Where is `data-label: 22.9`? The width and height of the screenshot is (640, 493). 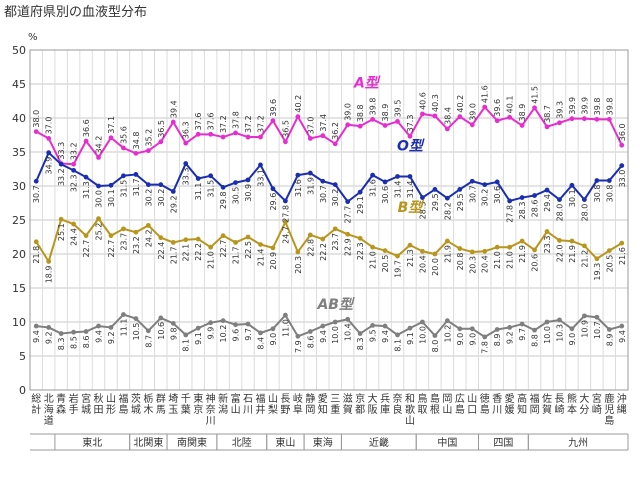
data-label: 22.9 is located at coordinates (348, 247).